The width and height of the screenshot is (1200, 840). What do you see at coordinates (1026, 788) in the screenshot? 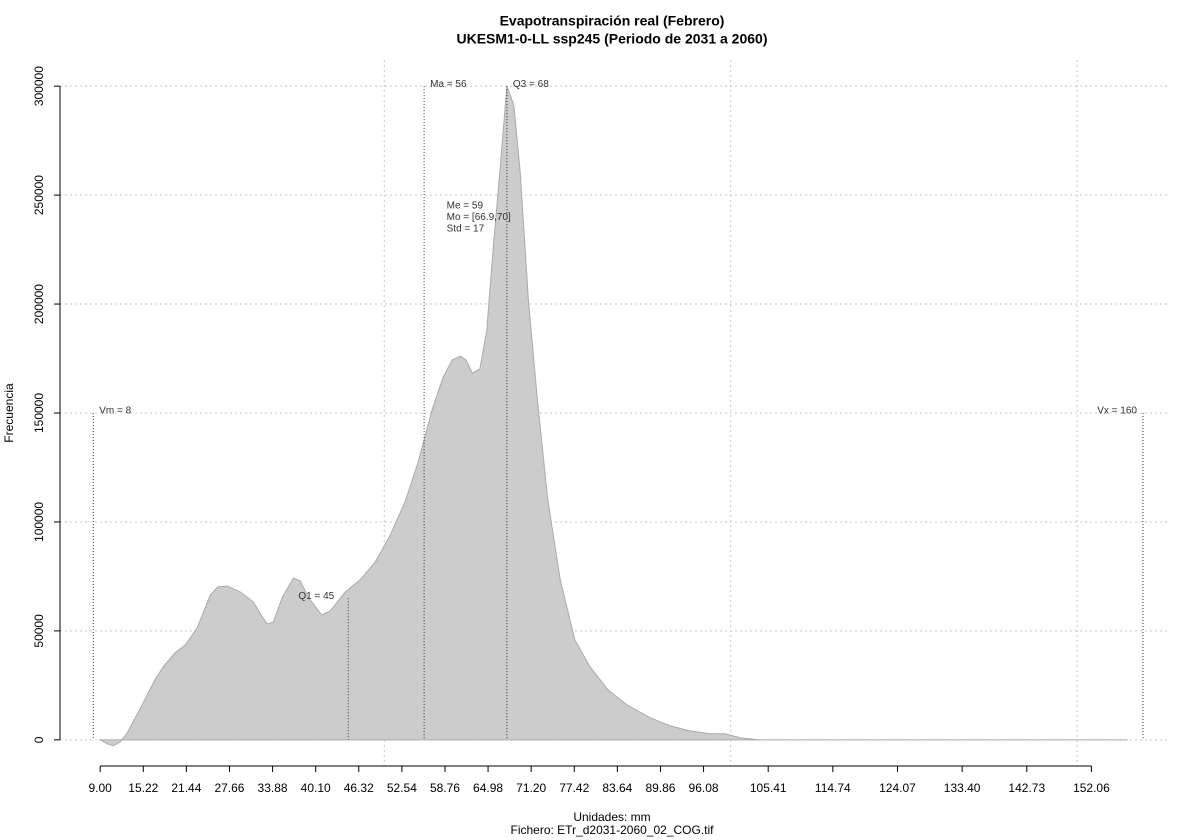
I see `x-tick-label: 142.73` at bounding box center [1026, 788].